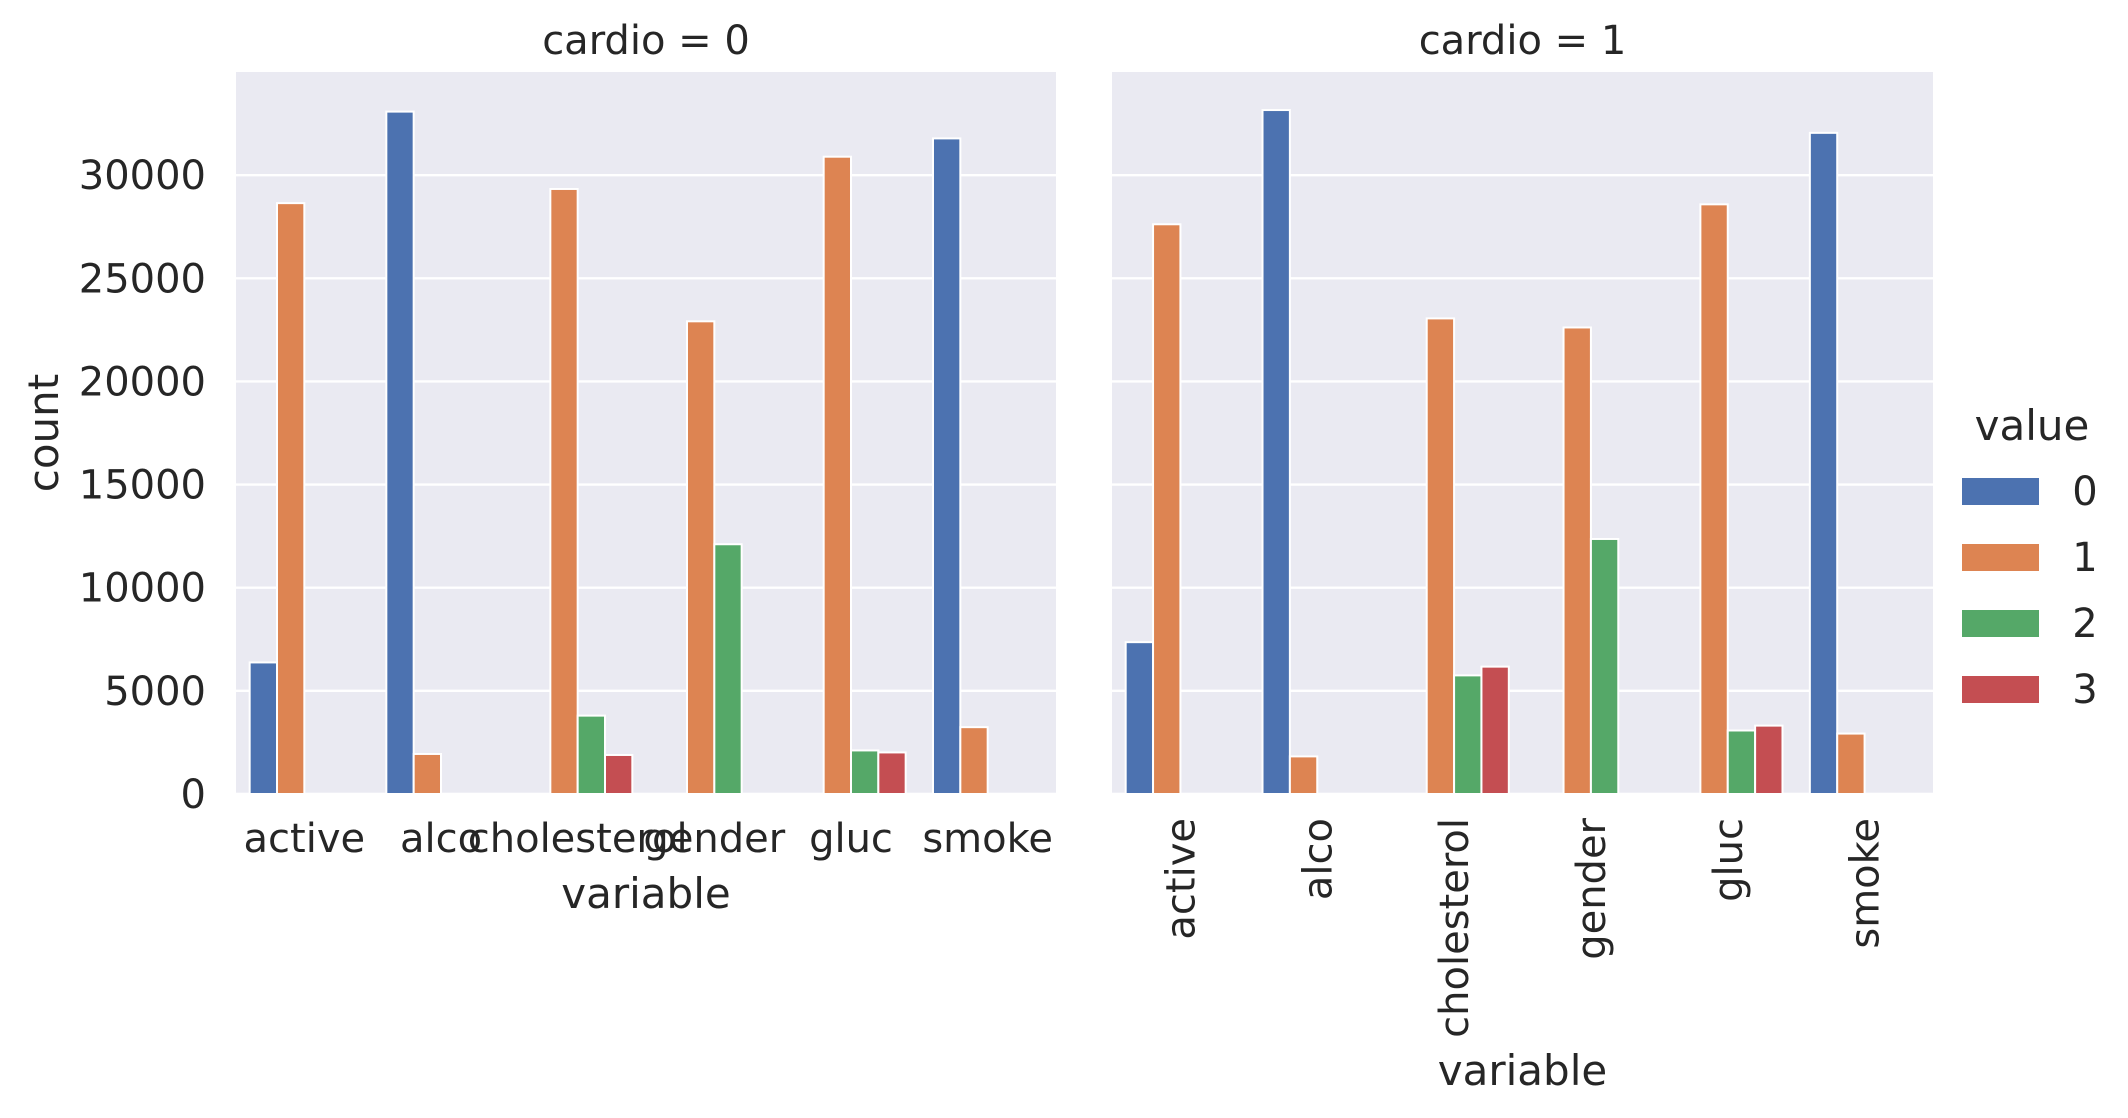 The width and height of the screenshot is (2128, 1118). Describe the element at coordinates (142, 486) in the screenshot. I see `y-tick-label: 15000` at that location.